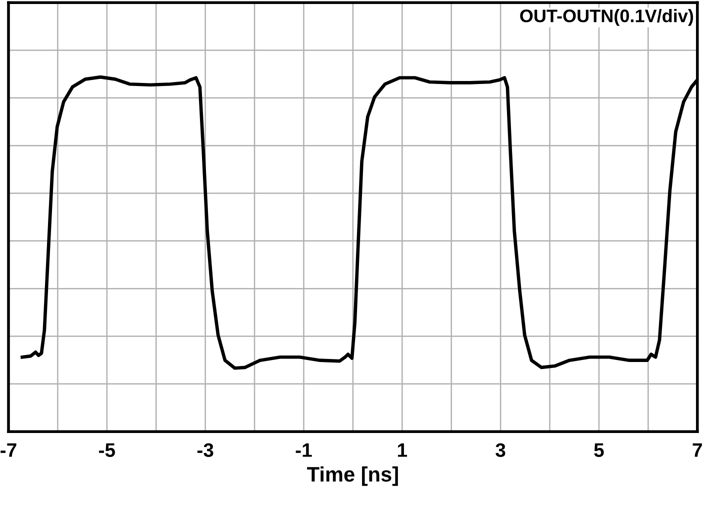 The width and height of the screenshot is (708, 520). Describe the element at coordinates (697, 450) in the screenshot. I see `x-tick-label: 7` at that location.